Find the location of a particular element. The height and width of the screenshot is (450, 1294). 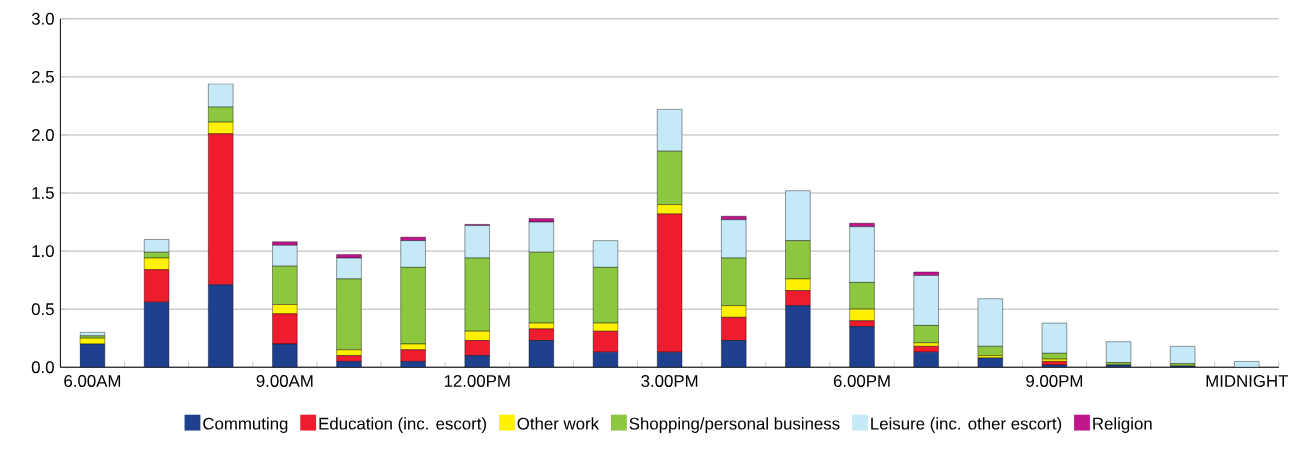

x-tick-label: 9.00PM is located at coordinates (1054, 380).